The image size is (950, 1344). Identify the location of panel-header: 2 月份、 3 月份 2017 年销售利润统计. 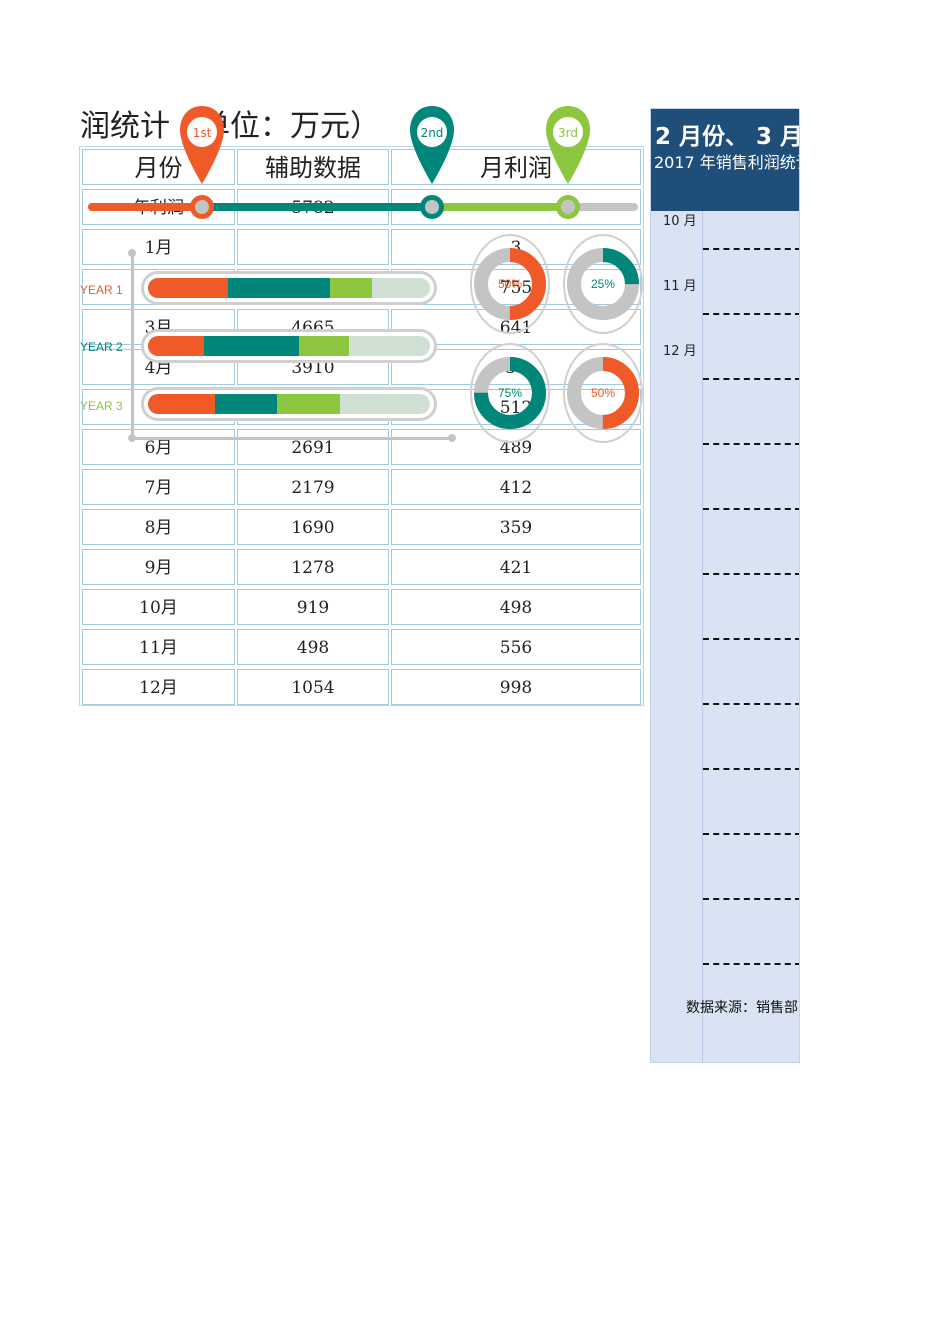
(725, 160).